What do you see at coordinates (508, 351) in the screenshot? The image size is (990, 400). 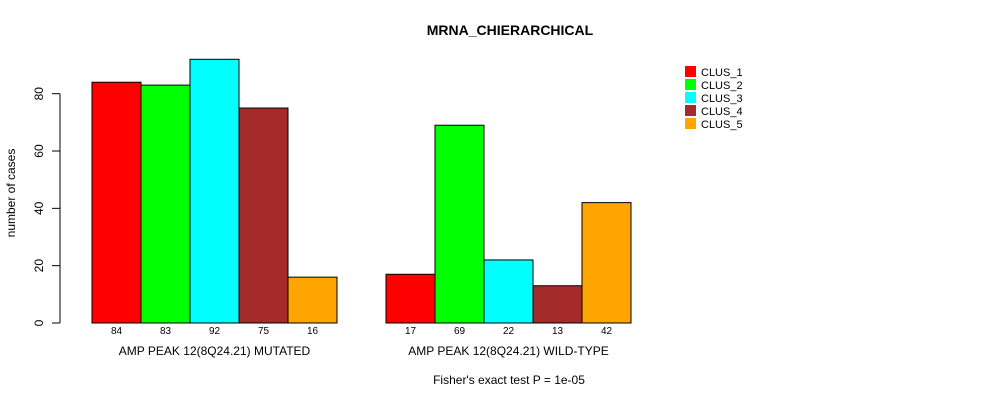 I see `group-label-2: AMP PEAK 12(8Q24.21) WILD-TYPE` at bounding box center [508, 351].